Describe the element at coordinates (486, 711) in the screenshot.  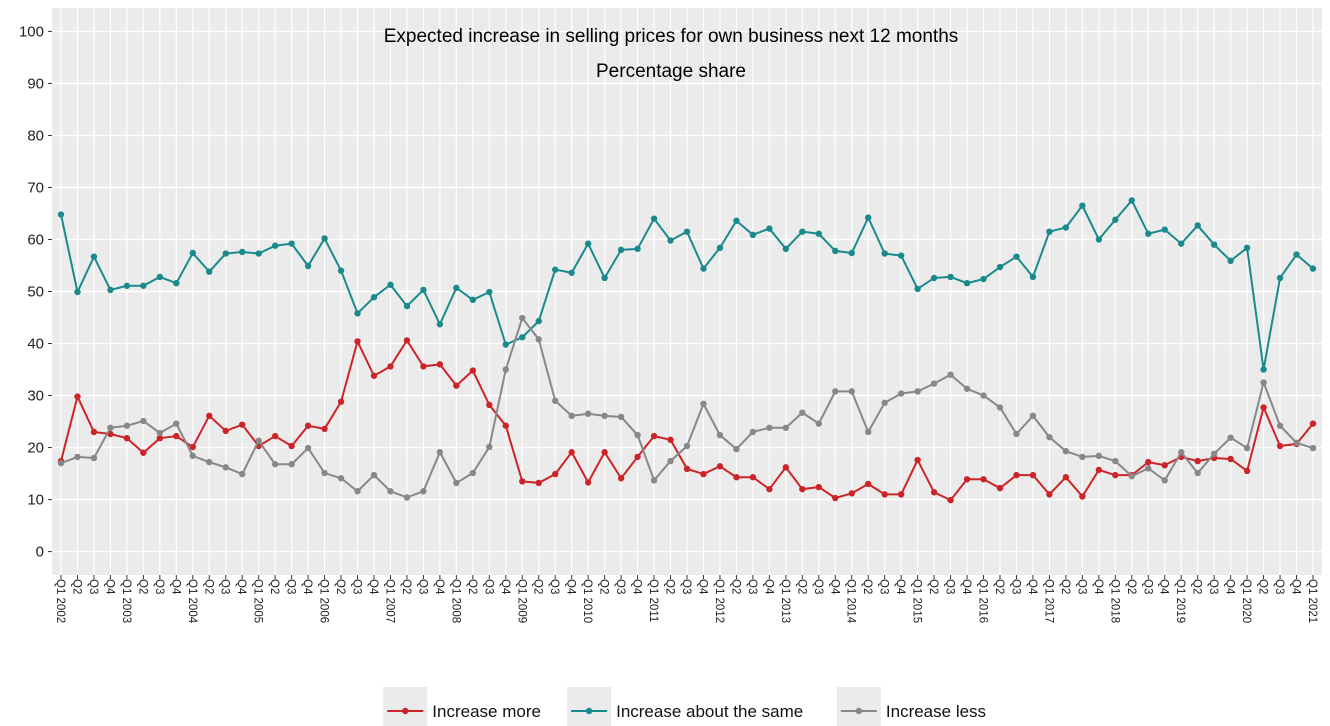
I see `legend-label: Increase more` at that location.